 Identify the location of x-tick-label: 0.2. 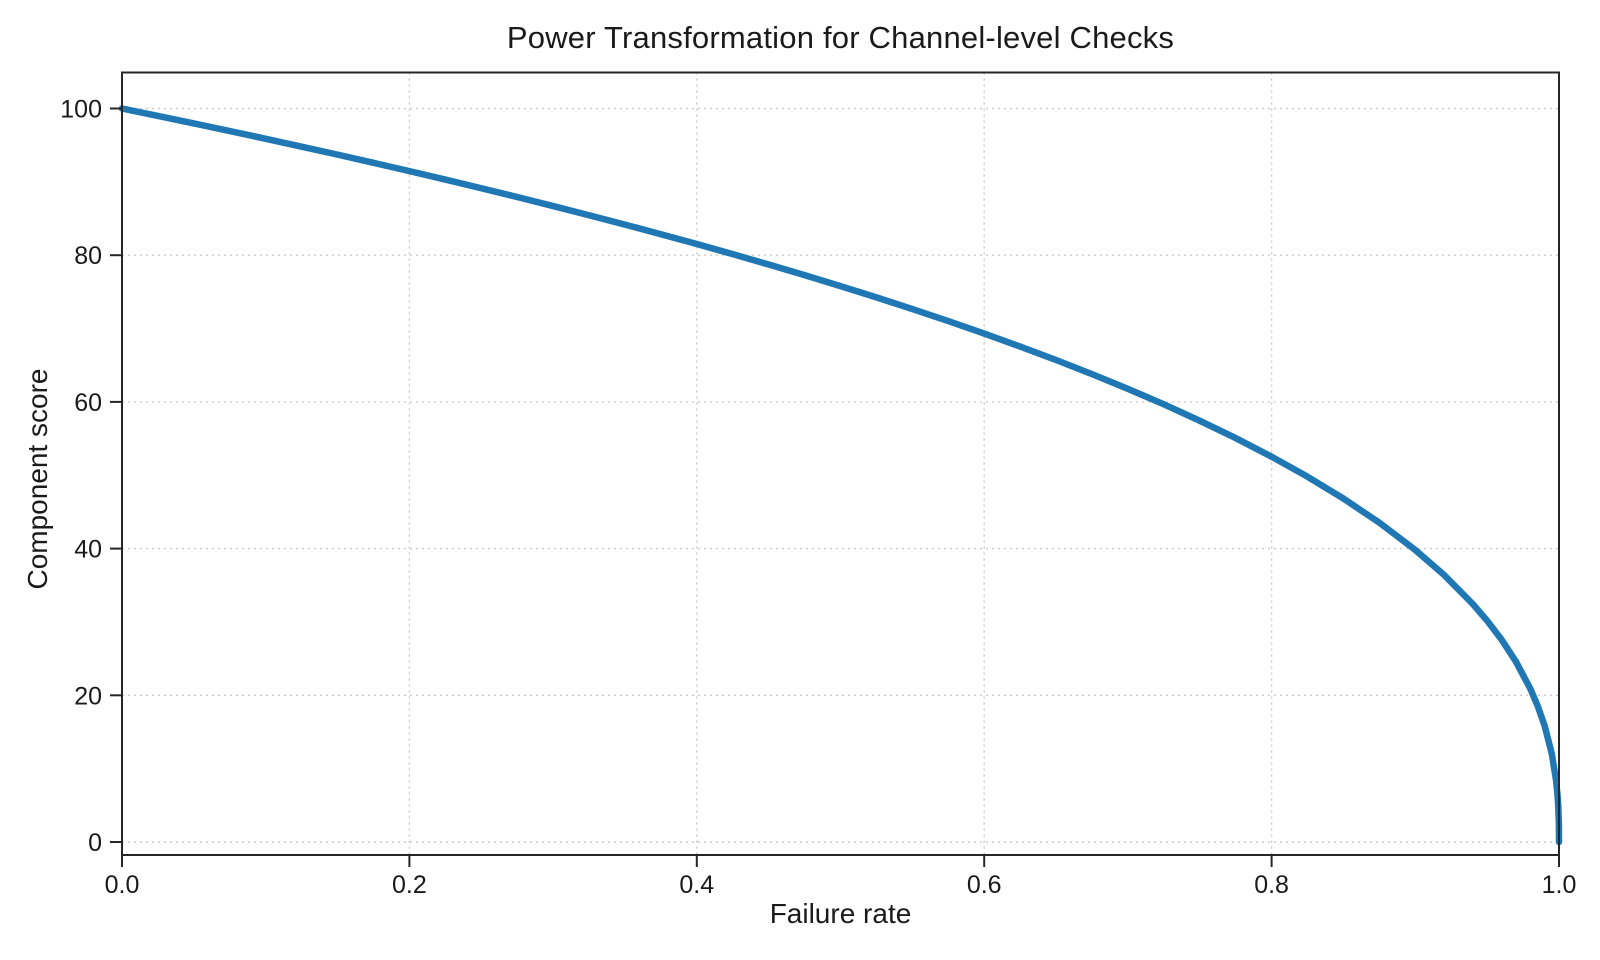
(409, 885).